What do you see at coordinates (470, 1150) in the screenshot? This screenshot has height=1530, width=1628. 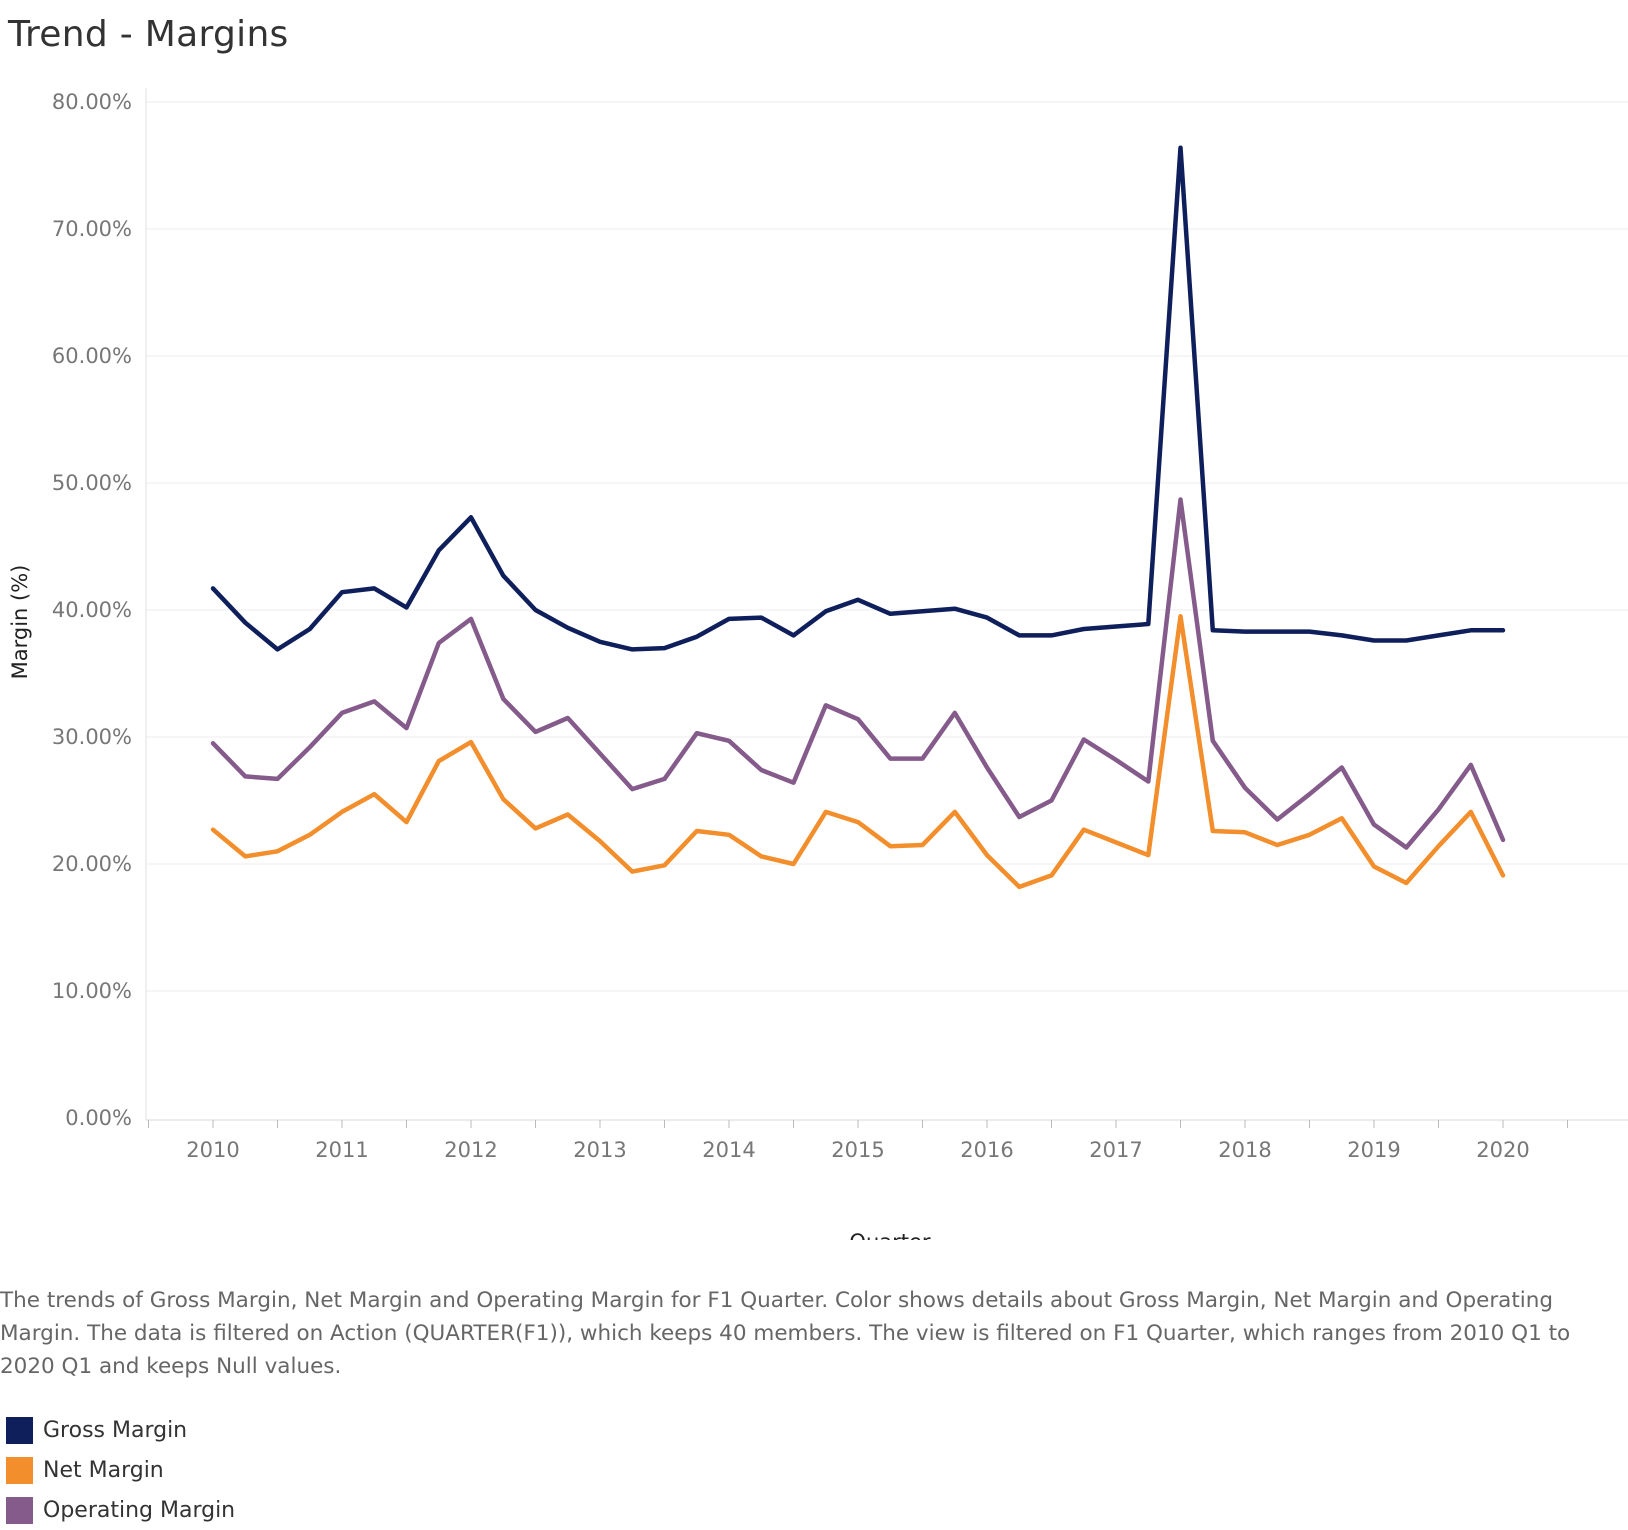 I see `x-tick-label: 2012` at bounding box center [470, 1150].